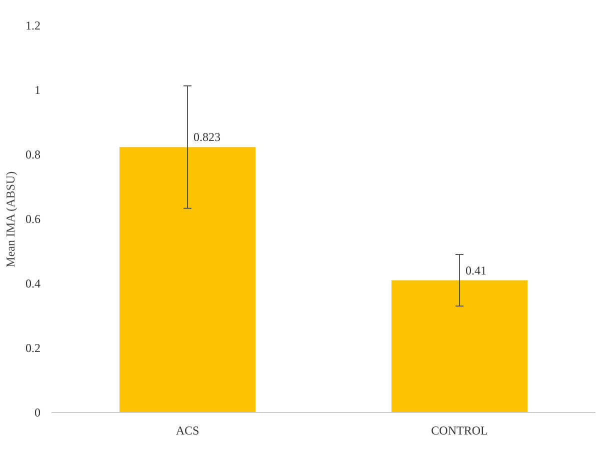  What do you see at coordinates (11, 219) in the screenshot?
I see `y-axis-title: Mean IMA (ABSU)` at bounding box center [11, 219].